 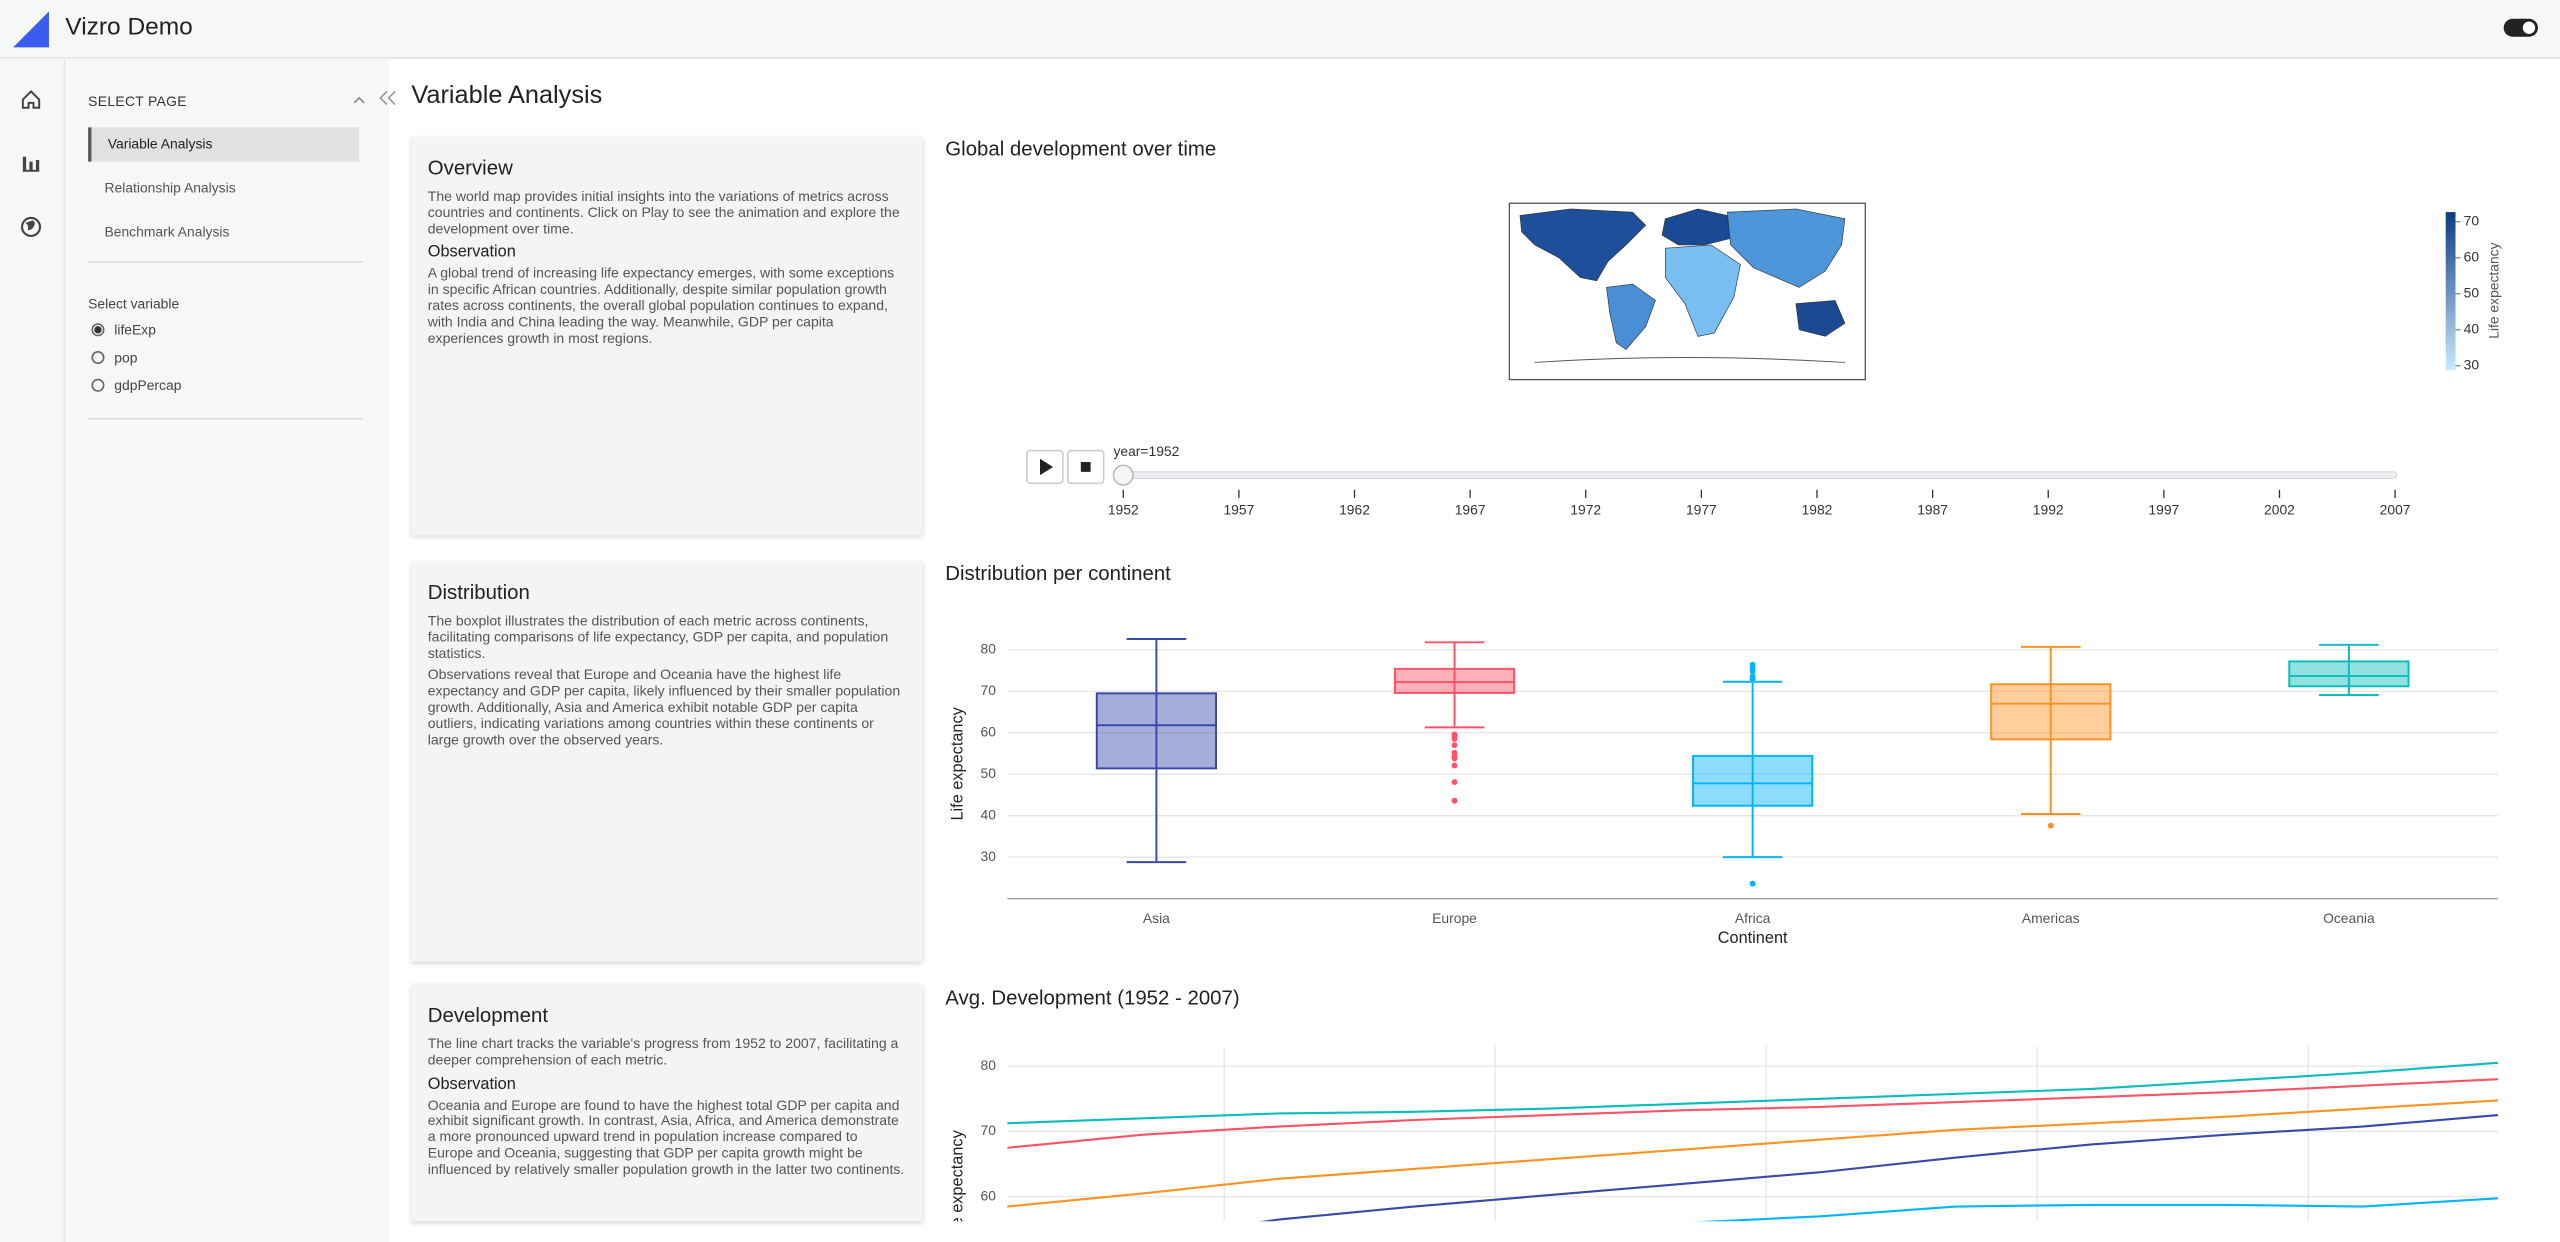 What do you see at coordinates (2279, 510) in the screenshot?
I see `slider-step-label: 2002` at bounding box center [2279, 510].